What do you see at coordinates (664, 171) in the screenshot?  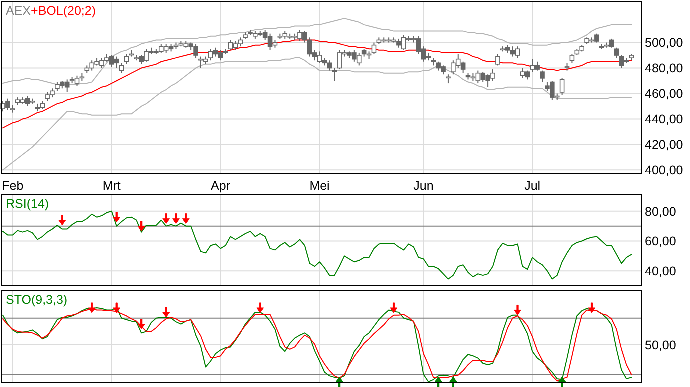 I see `y-tick-label: 400,00` at bounding box center [664, 171].